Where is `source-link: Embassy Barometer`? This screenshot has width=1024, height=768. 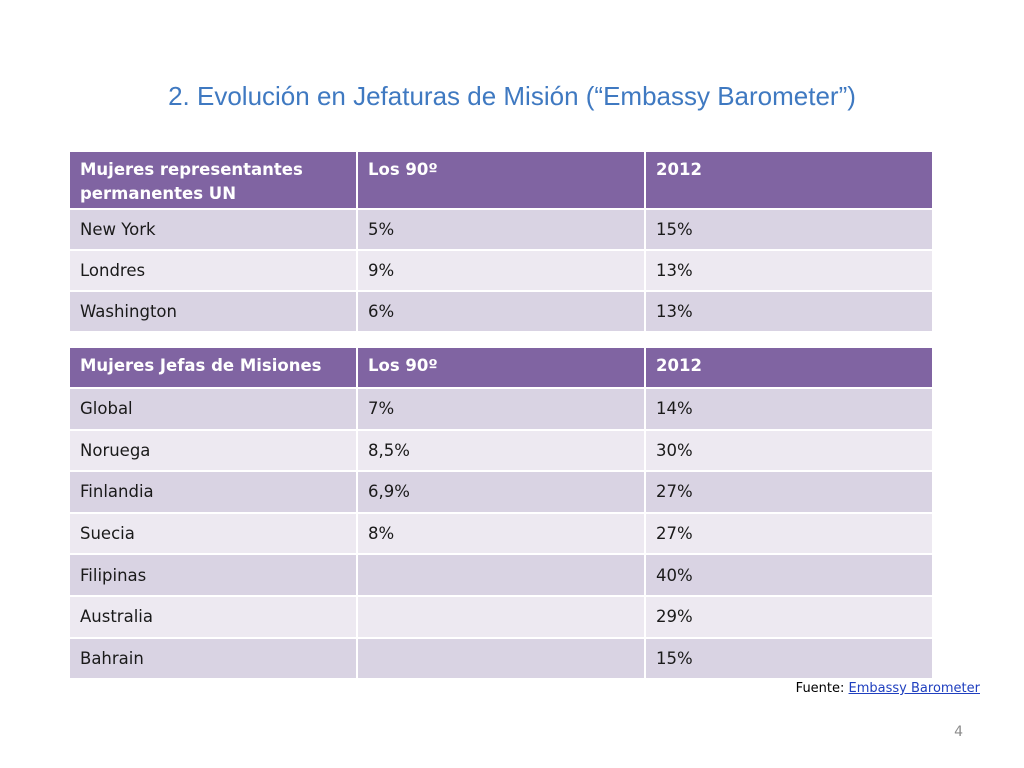 source-link: Embassy Barometer is located at coordinates (914, 688).